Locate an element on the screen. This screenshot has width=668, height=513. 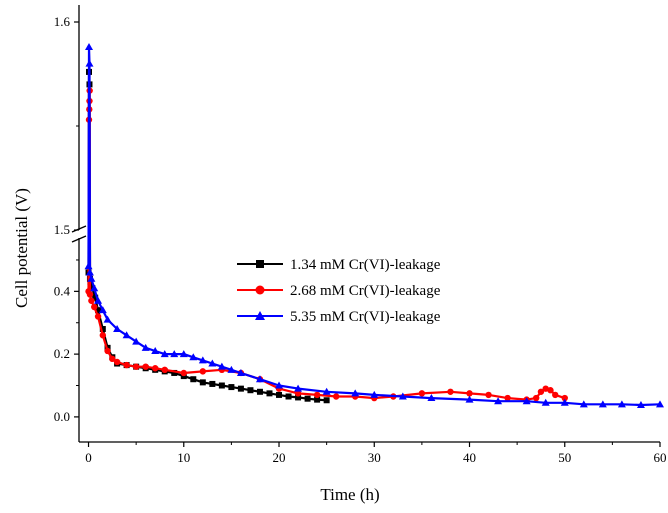
axis-break-mark-upper is located at coordinates (79, 229).